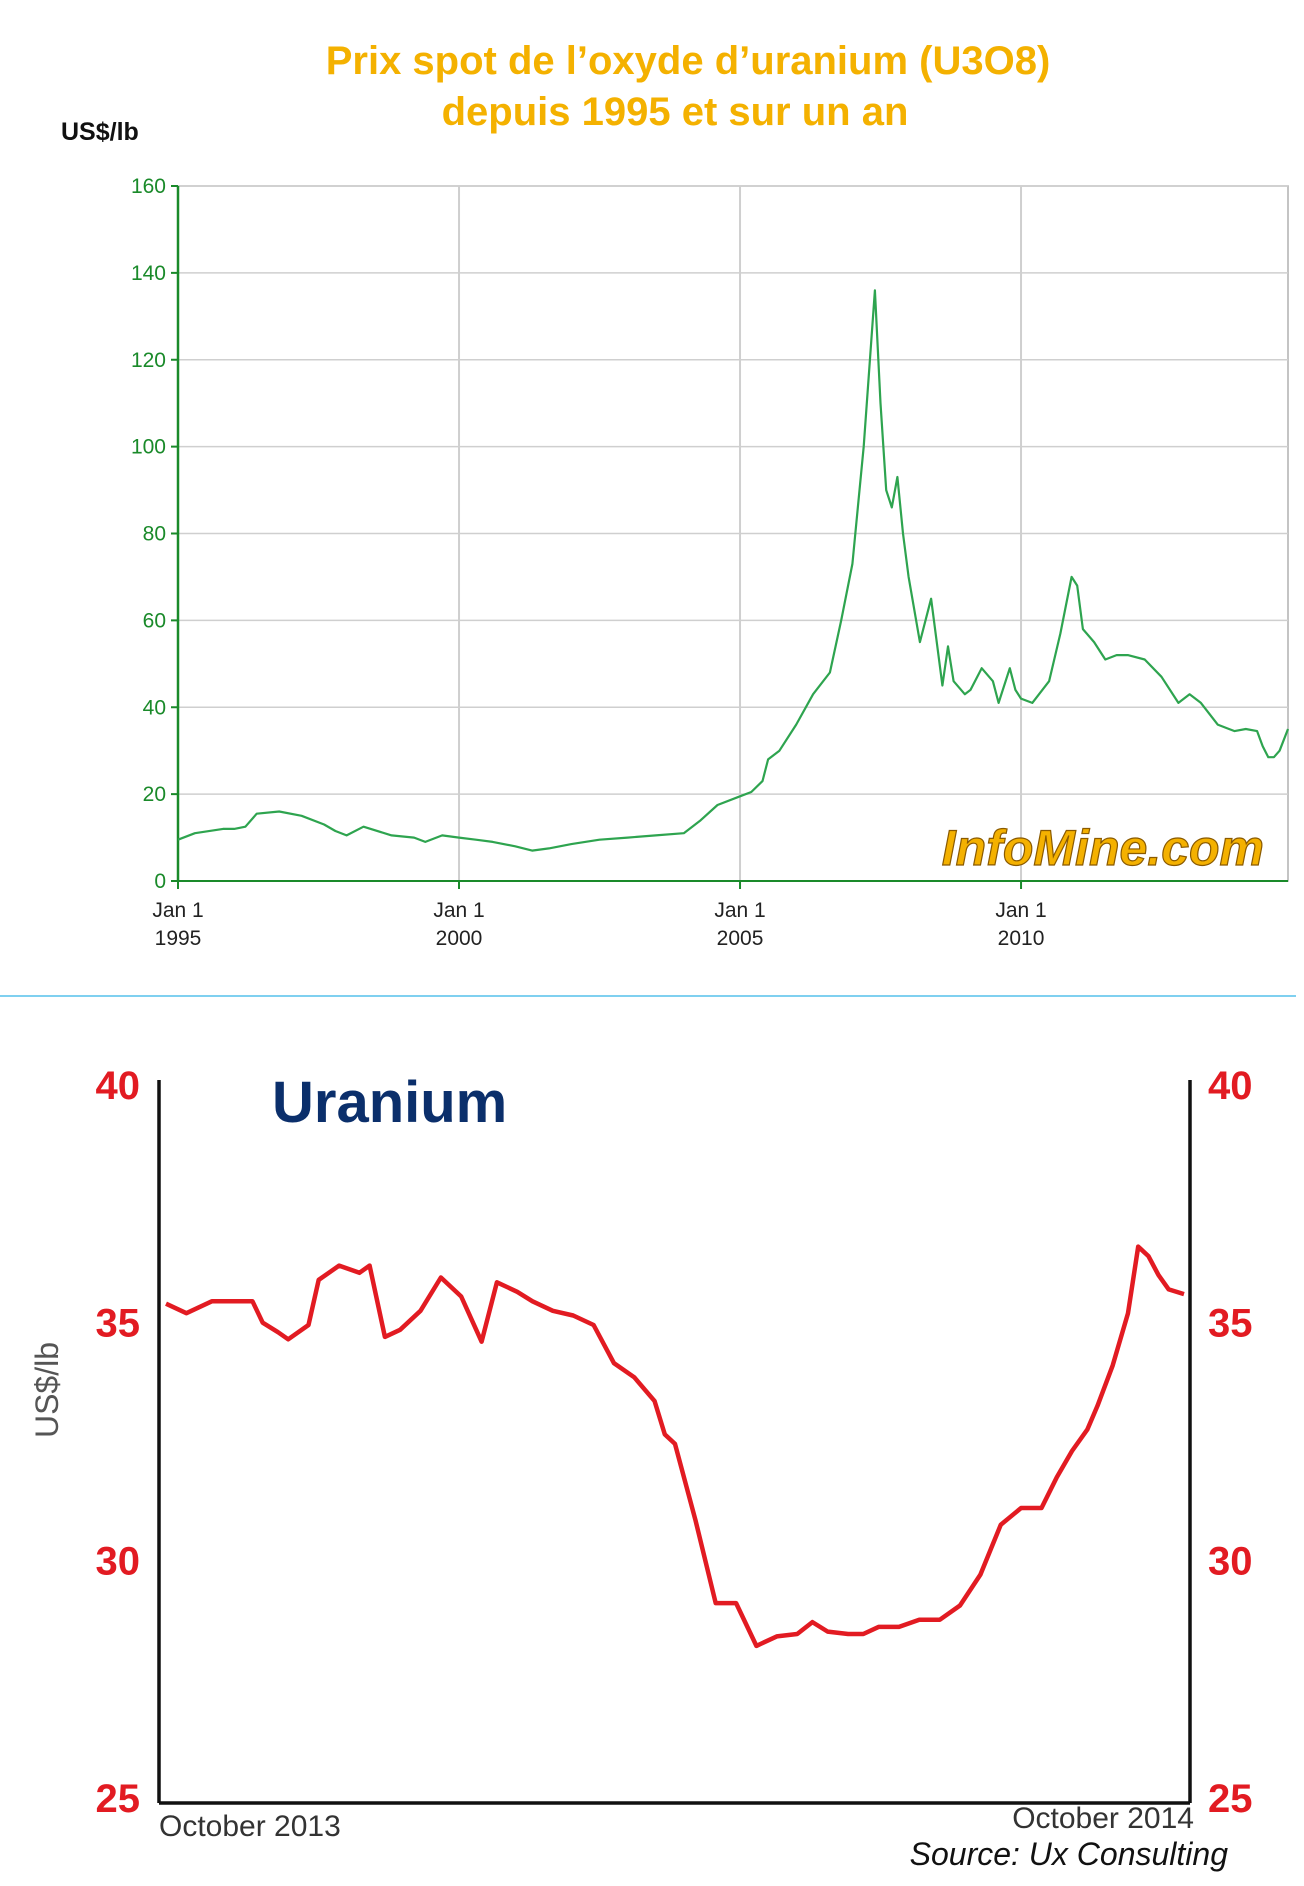  I want to click on chart1-y-ticks: 0 20 40 60 80 100 120 140 160, so click(154, 534).